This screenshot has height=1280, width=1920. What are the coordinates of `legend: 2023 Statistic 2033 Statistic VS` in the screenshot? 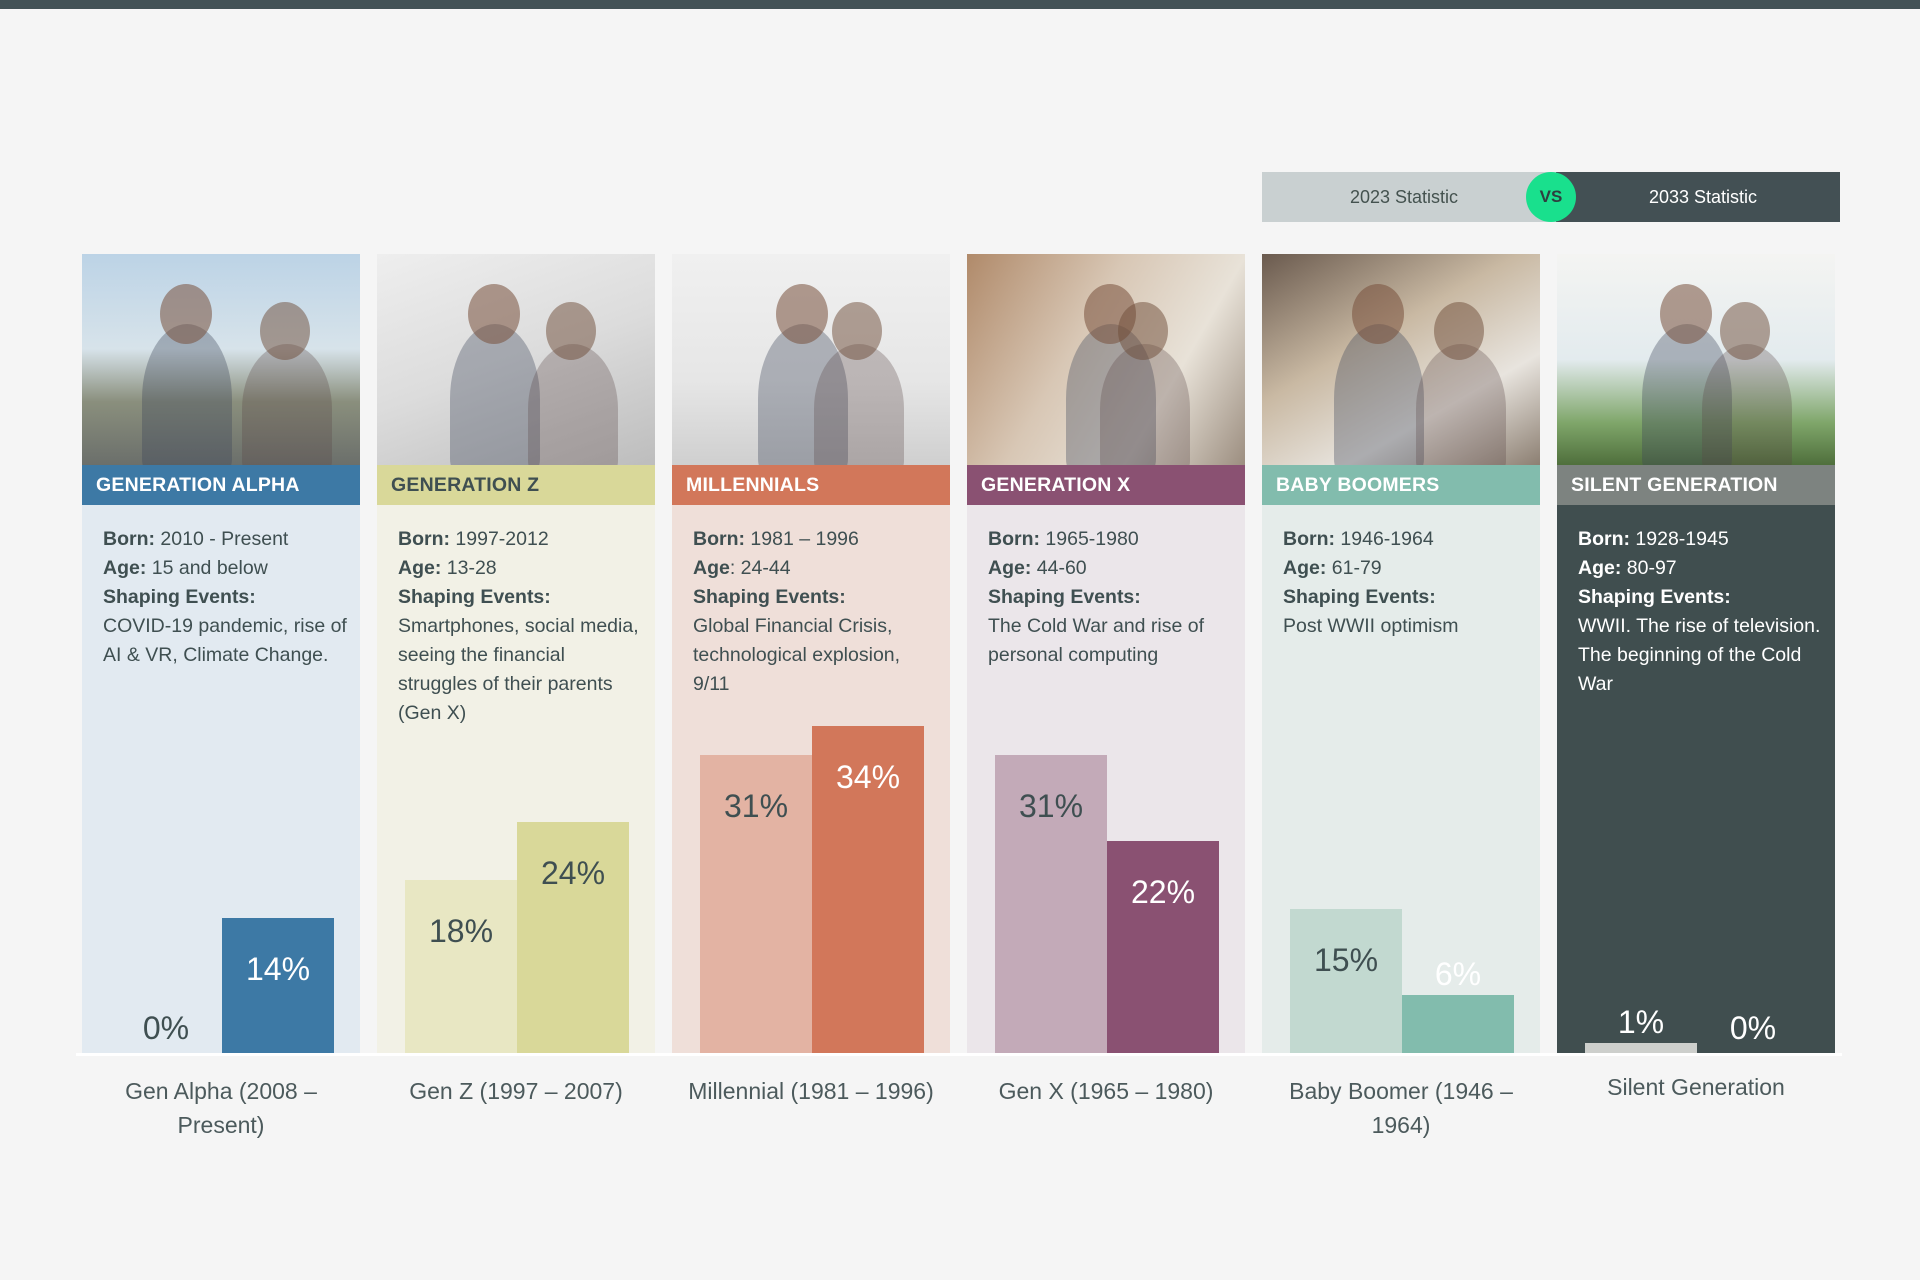 It's located at (1551, 197).